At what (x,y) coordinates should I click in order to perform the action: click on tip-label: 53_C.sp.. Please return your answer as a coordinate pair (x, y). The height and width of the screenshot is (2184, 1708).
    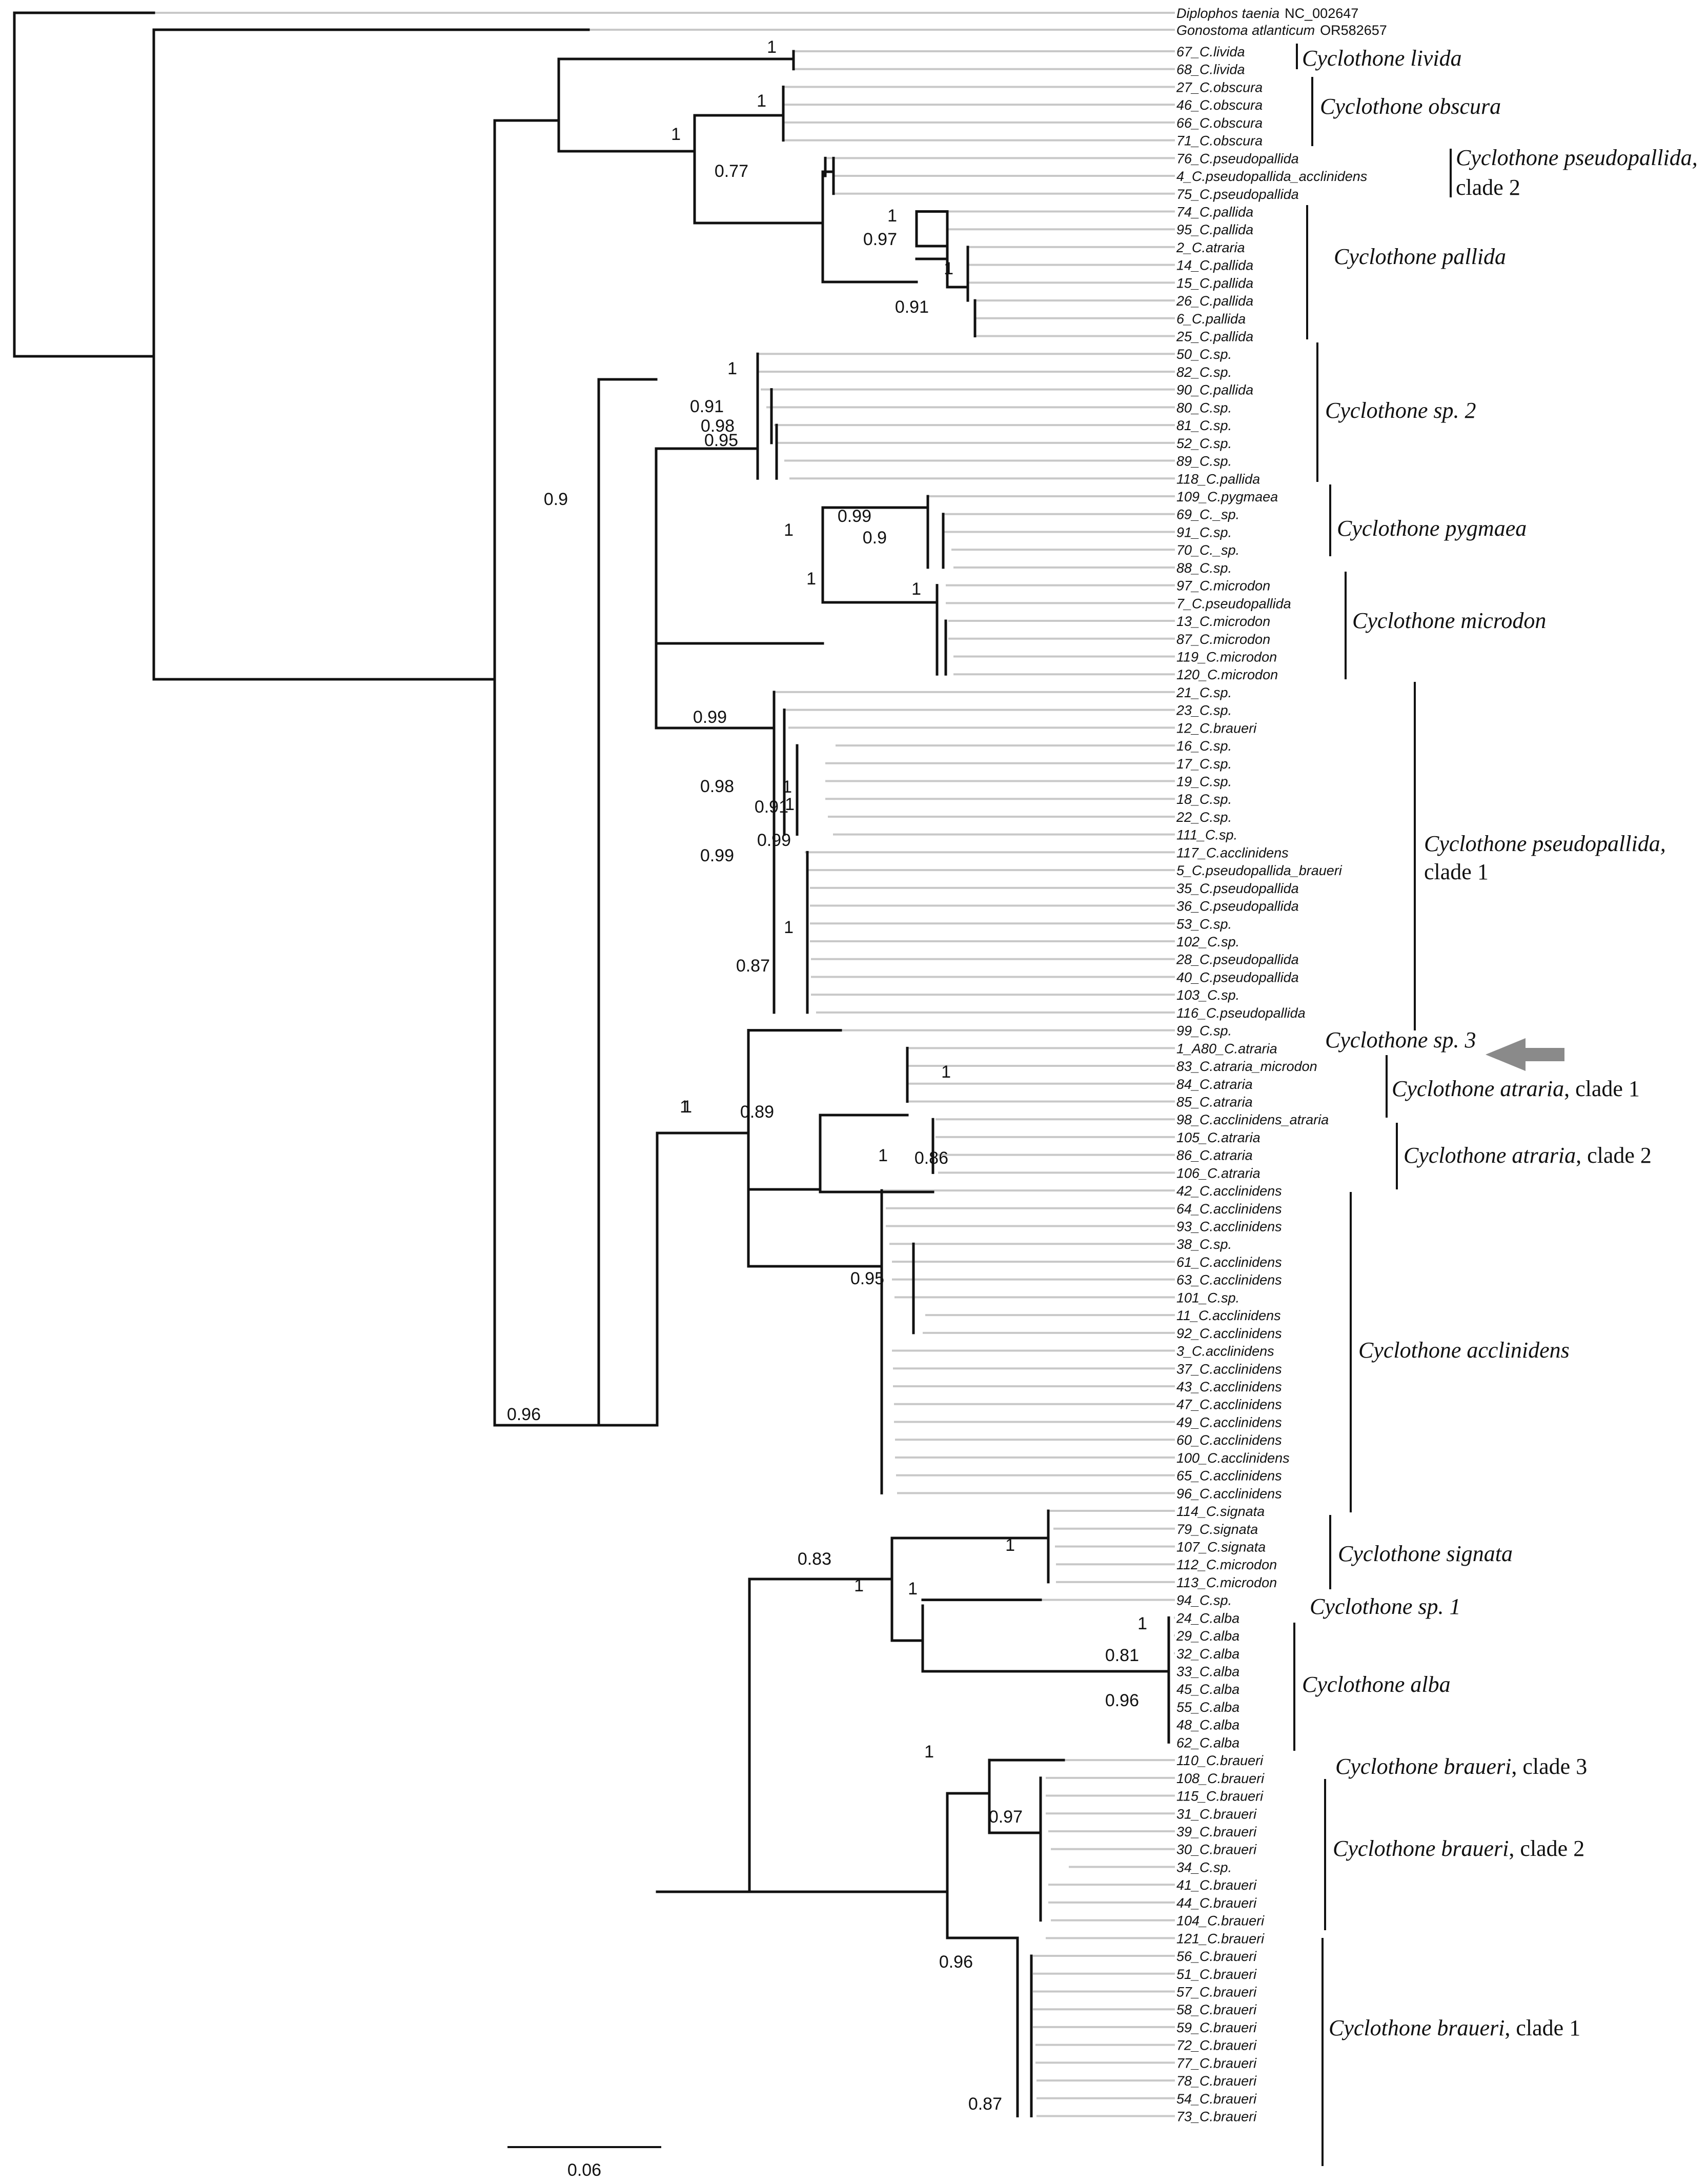
    Looking at the image, I should click on (1204, 924).